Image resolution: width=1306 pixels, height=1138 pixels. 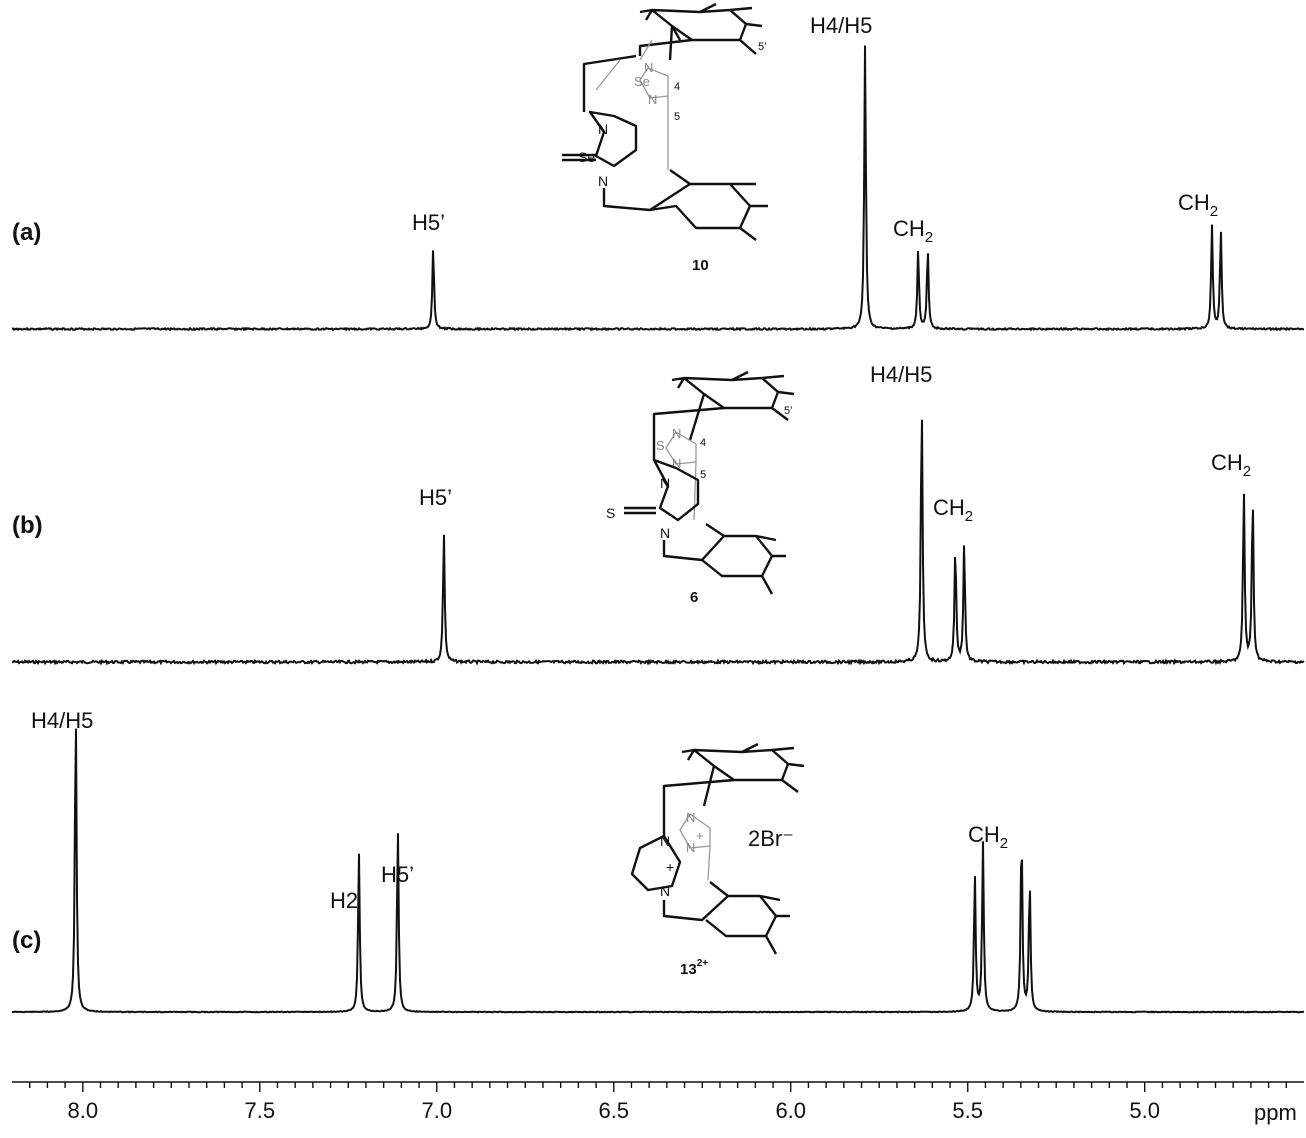 What do you see at coordinates (259, 1110) in the screenshot?
I see `x-tick-label: 7.5` at bounding box center [259, 1110].